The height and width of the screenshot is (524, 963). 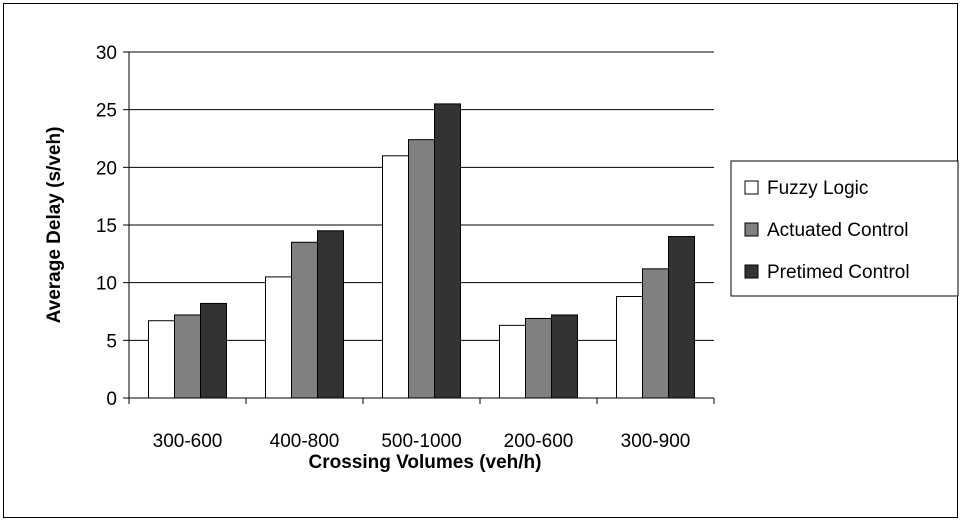 What do you see at coordinates (106, 168) in the screenshot?
I see `y-tick-label: 20` at bounding box center [106, 168].